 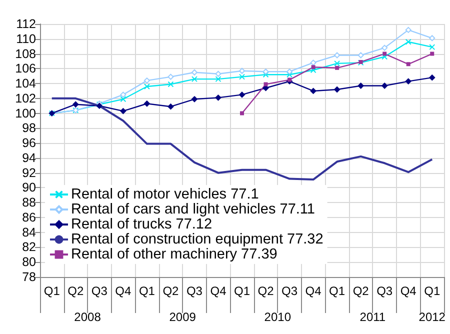 What do you see at coordinates (29, 173) in the screenshot?
I see `y-tick-label: 92` at bounding box center [29, 173].